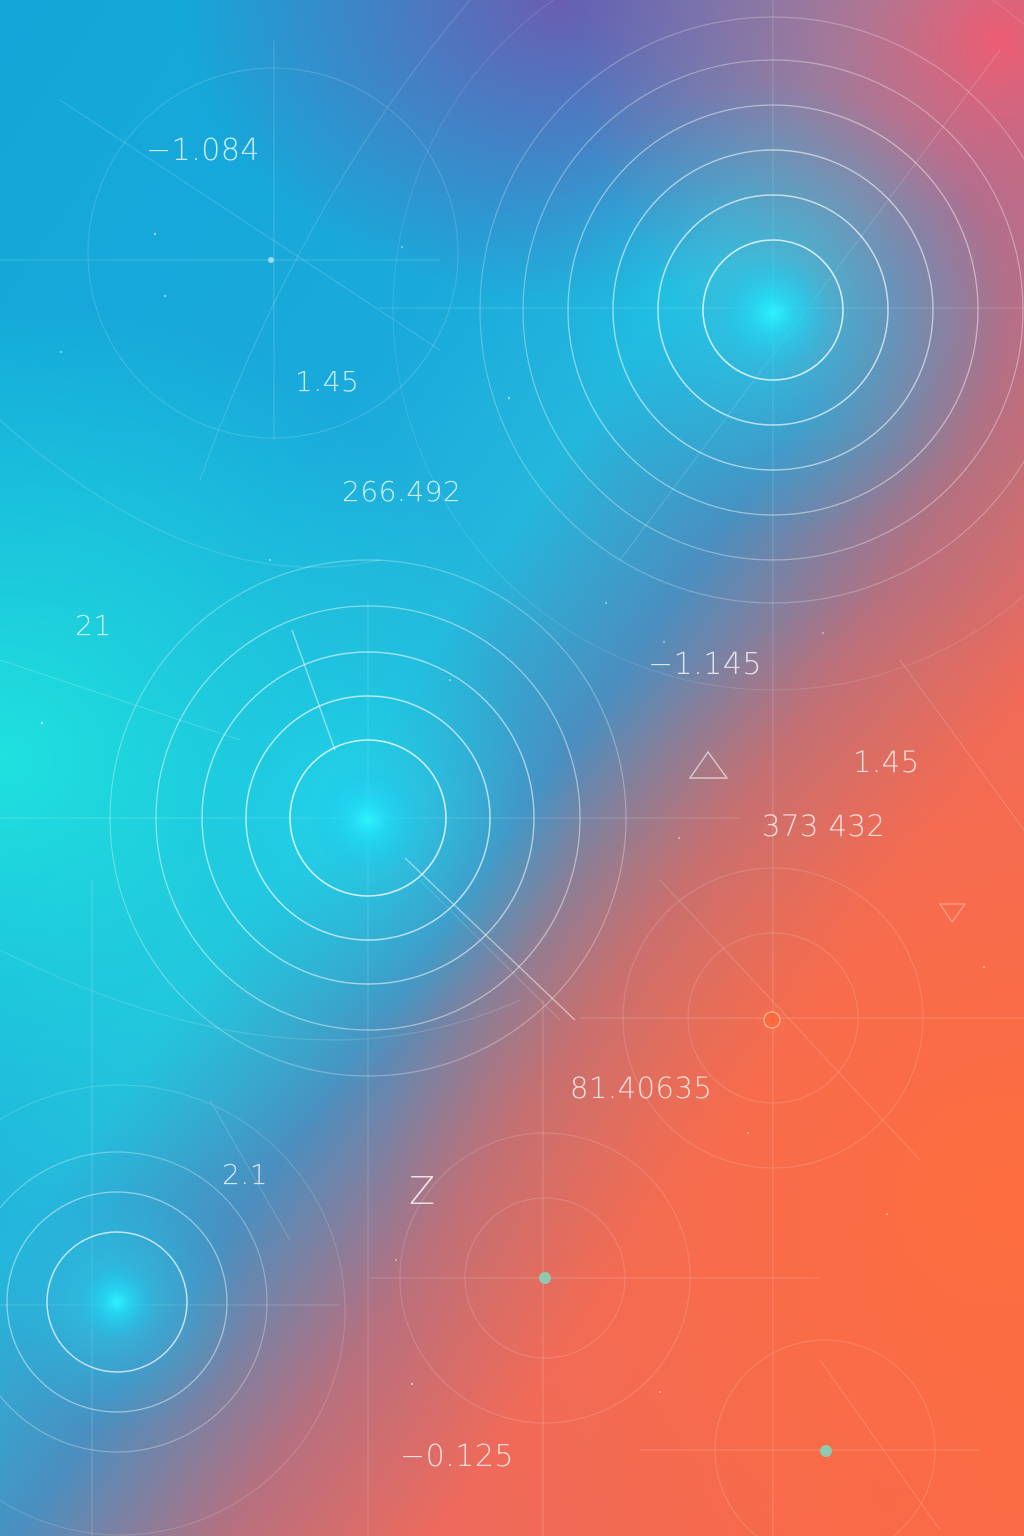 This screenshot has width=1024, height=1536. I want to click on letter-label: Z, so click(422, 1191).